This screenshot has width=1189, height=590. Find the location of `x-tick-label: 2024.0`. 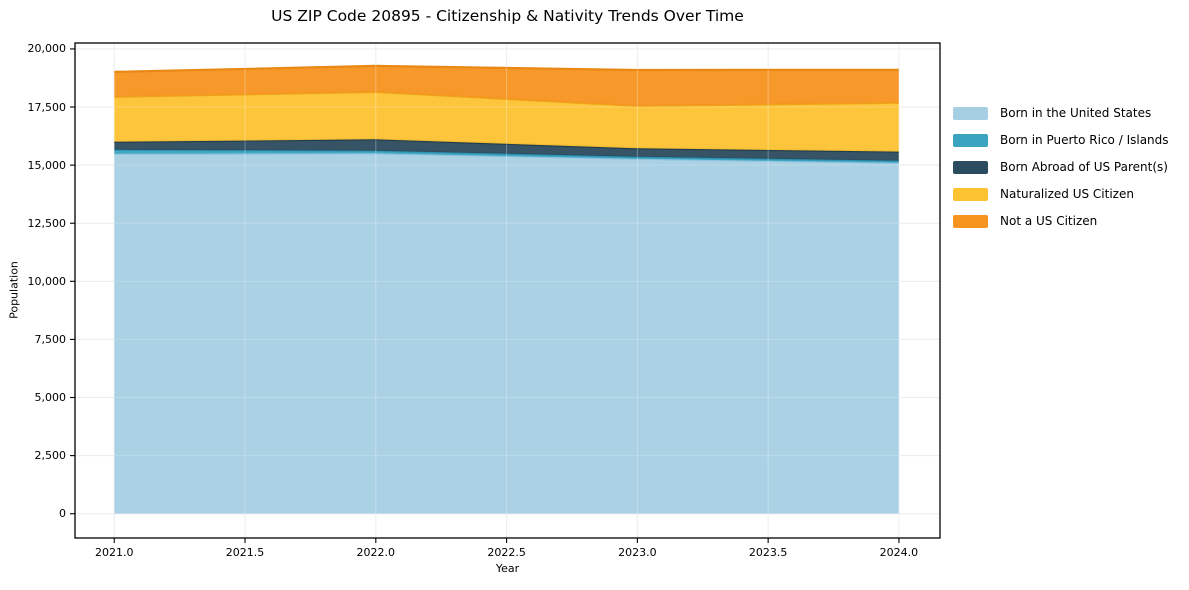

x-tick-label: 2024.0 is located at coordinates (899, 552).